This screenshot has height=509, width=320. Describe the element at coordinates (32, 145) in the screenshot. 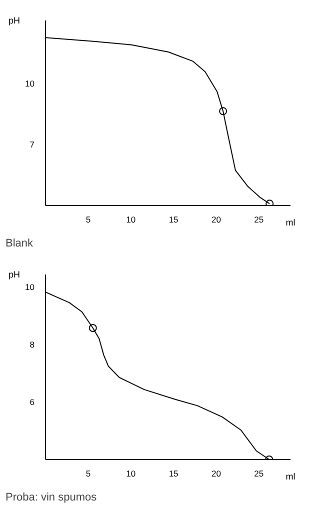

I see `y-tick-label: 7` at that location.